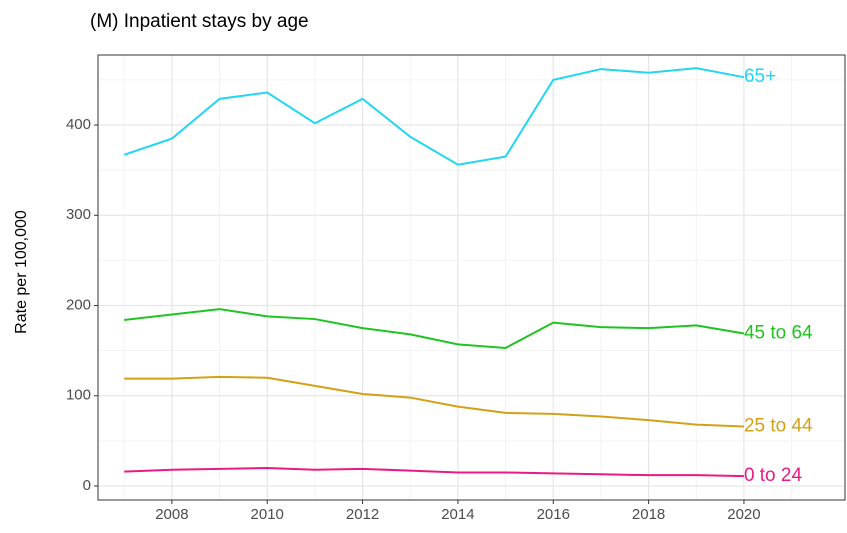 The height and width of the screenshot is (533, 847). What do you see at coordinates (457, 514) in the screenshot?
I see `x-tick-label: 2014` at bounding box center [457, 514].